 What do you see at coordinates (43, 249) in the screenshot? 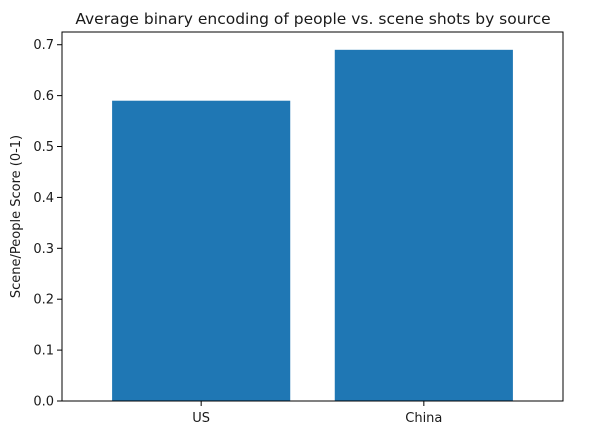
I see `y-tick-label: 0.3` at bounding box center [43, 249].